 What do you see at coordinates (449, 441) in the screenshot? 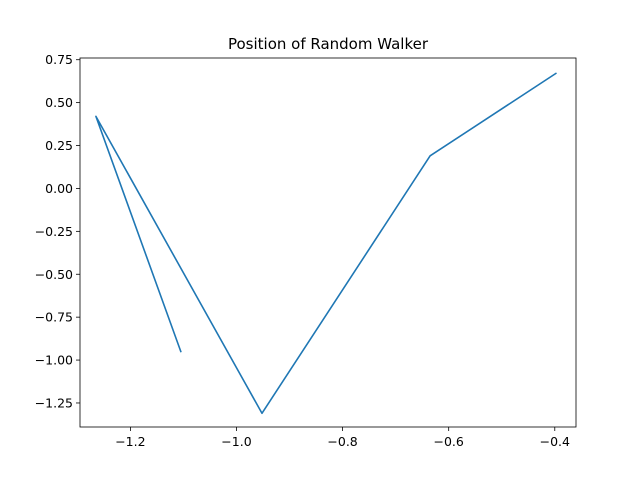
I see `x-tick-label: −0.6` at bounding box center [449, 441].